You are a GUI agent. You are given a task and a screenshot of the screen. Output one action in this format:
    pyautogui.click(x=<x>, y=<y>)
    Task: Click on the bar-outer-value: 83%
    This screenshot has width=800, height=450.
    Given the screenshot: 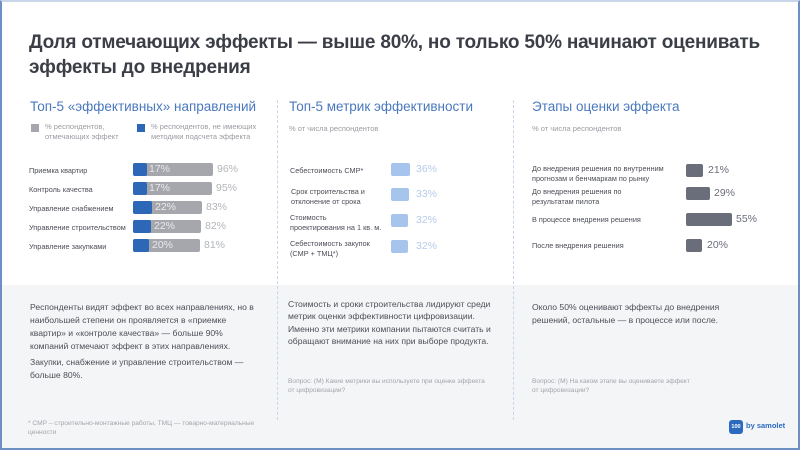 What is the action you would take?
    pyautogui.click(x=217, y=207)
    